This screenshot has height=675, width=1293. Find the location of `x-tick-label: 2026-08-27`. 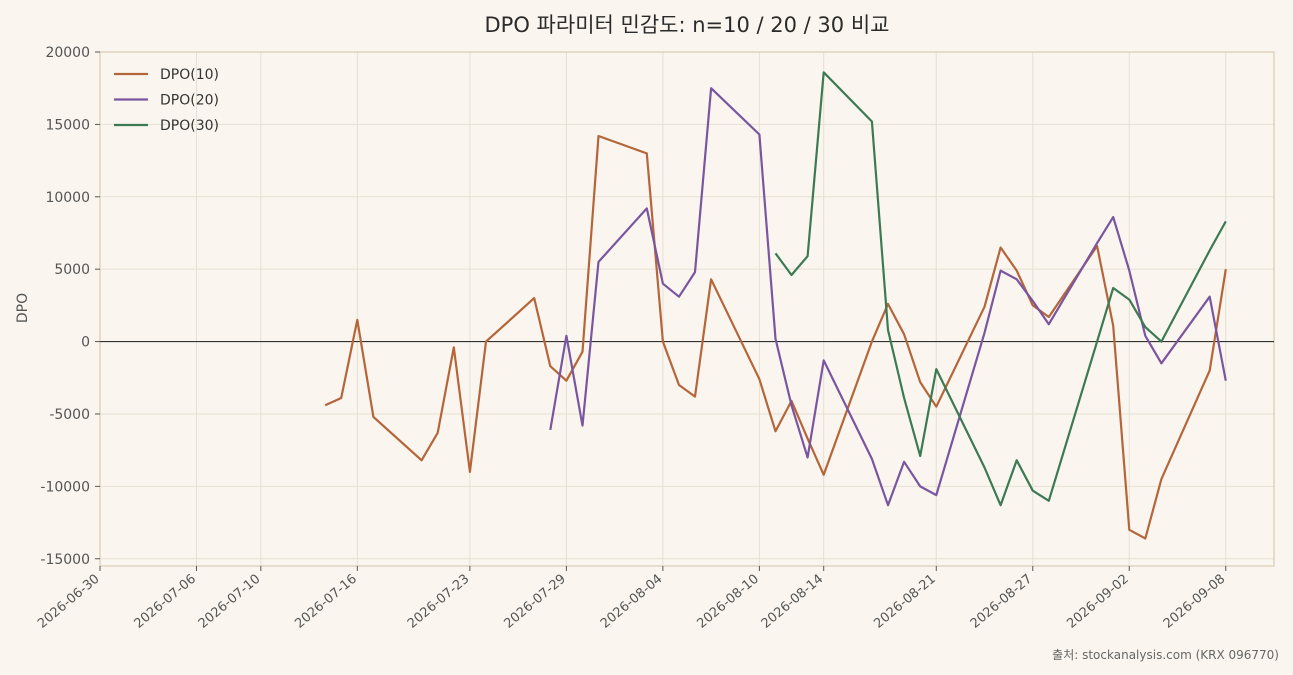

x-tick-label: 2026-08-27 is located at coordinates (1002, 602).